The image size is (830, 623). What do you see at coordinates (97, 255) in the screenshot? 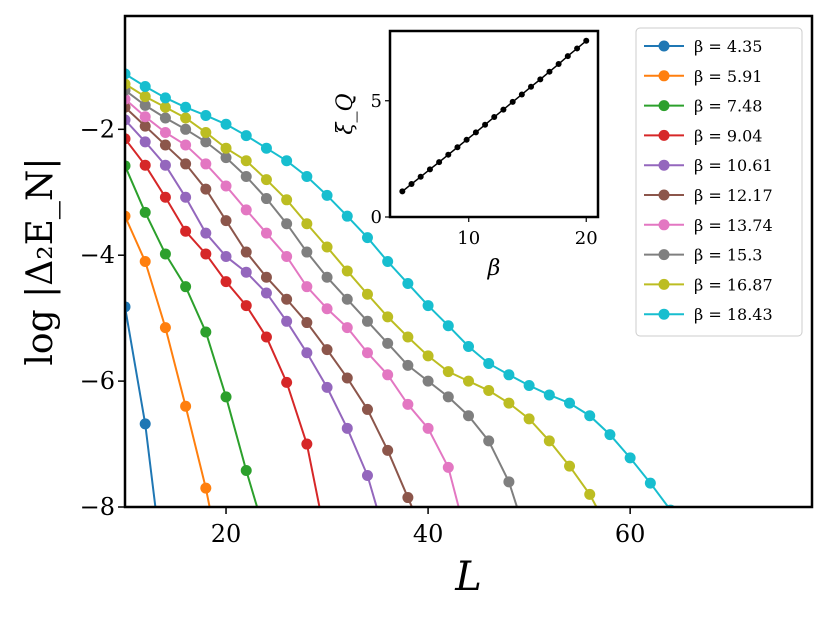
I see `y-tick-label-1: −4` at bounding box center [97, 255].